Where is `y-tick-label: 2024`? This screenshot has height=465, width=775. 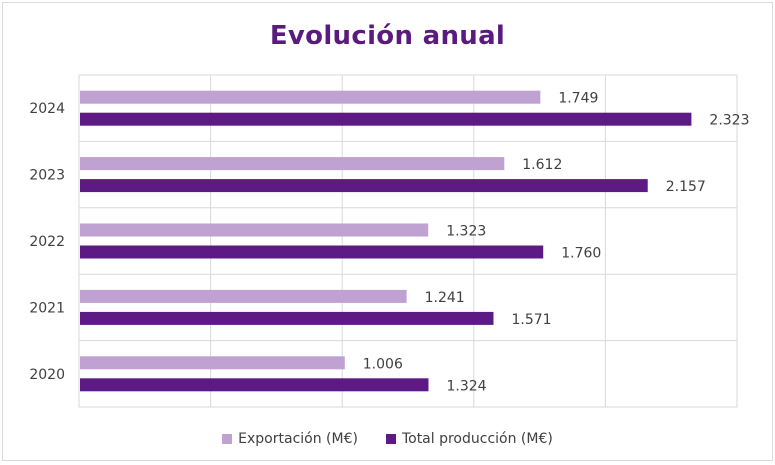
y-tick-label: 2024 is located at coordinates (47, 109).